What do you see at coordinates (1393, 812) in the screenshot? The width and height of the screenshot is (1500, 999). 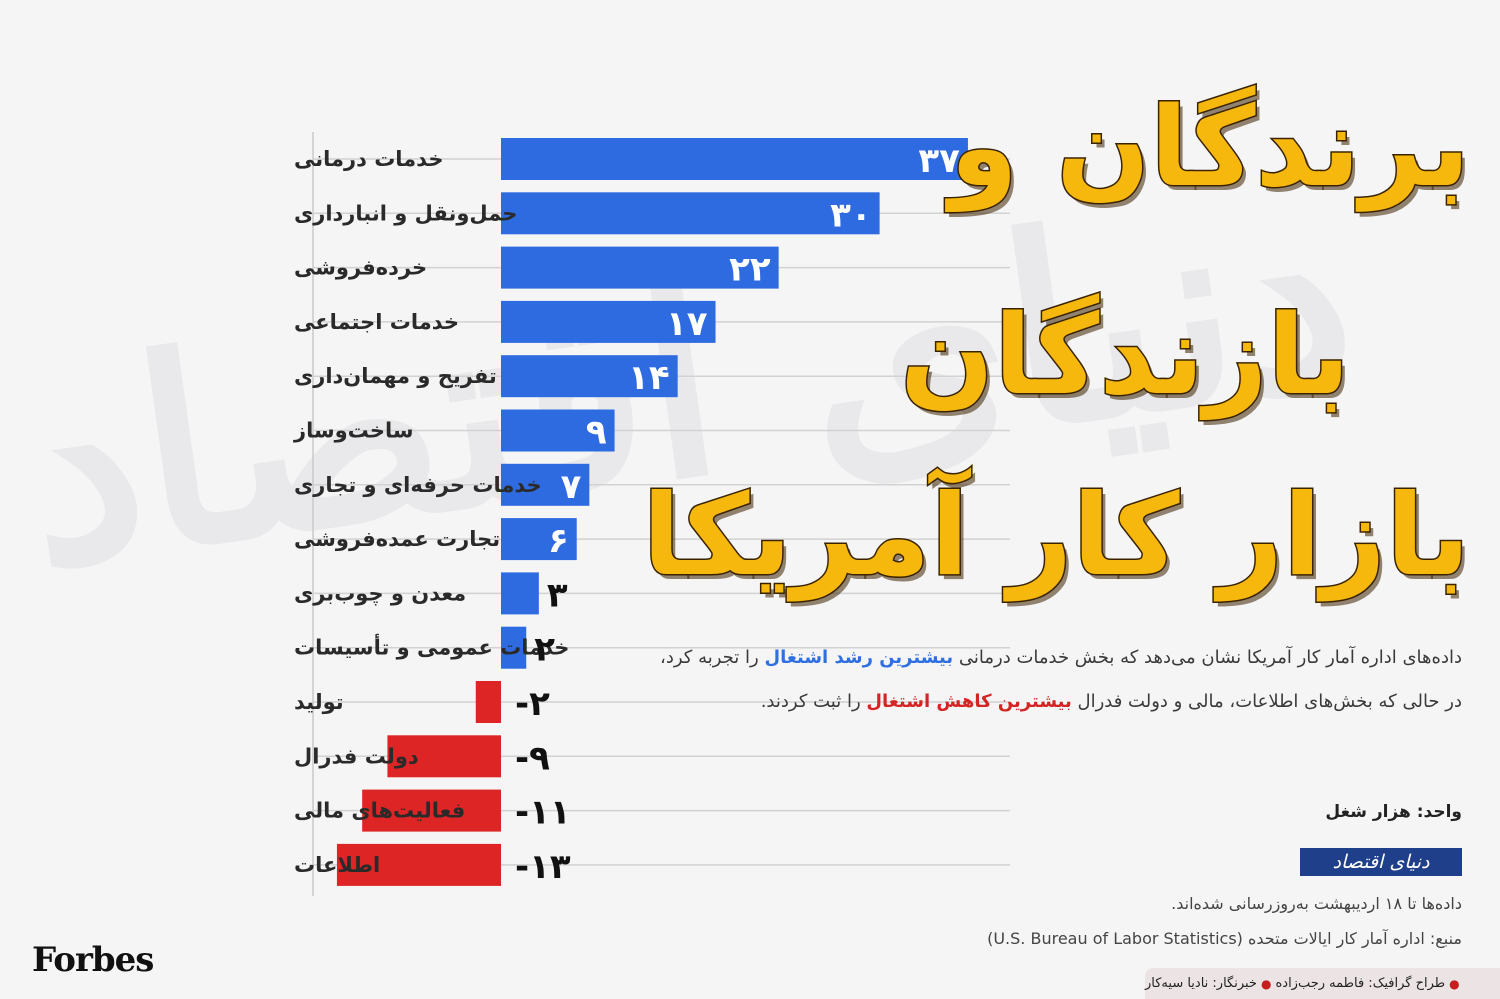 I see `unit-label: واحد: هزار شغل` at bounding box center [1393, 812].